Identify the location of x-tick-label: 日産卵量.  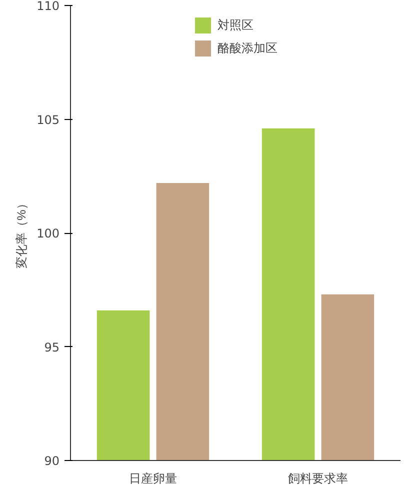
(153, 479).